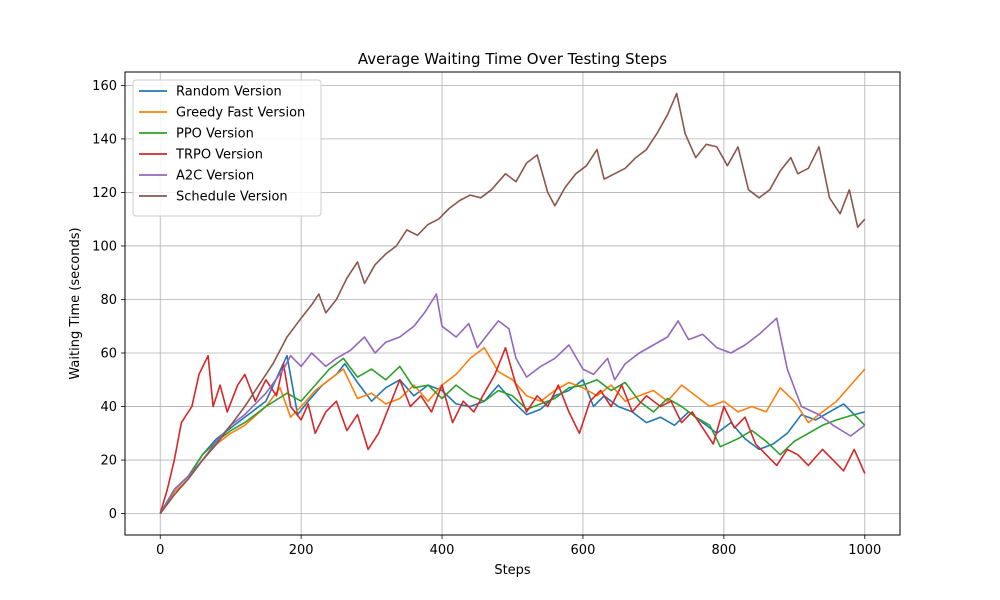  What do you see at coordinates (108, 354) in the screenshot?
I see `y-tick-label: 60` at bounding box center [108, 354].